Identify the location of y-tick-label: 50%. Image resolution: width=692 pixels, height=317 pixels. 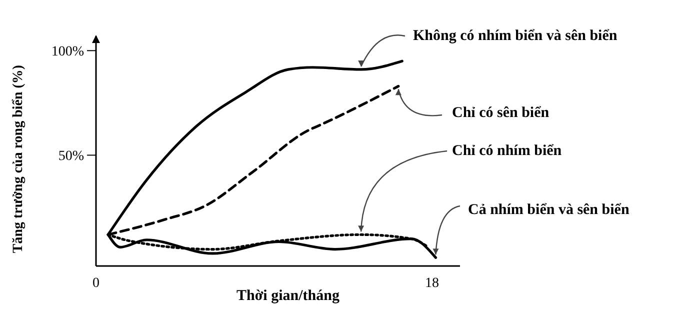
(71, 156).